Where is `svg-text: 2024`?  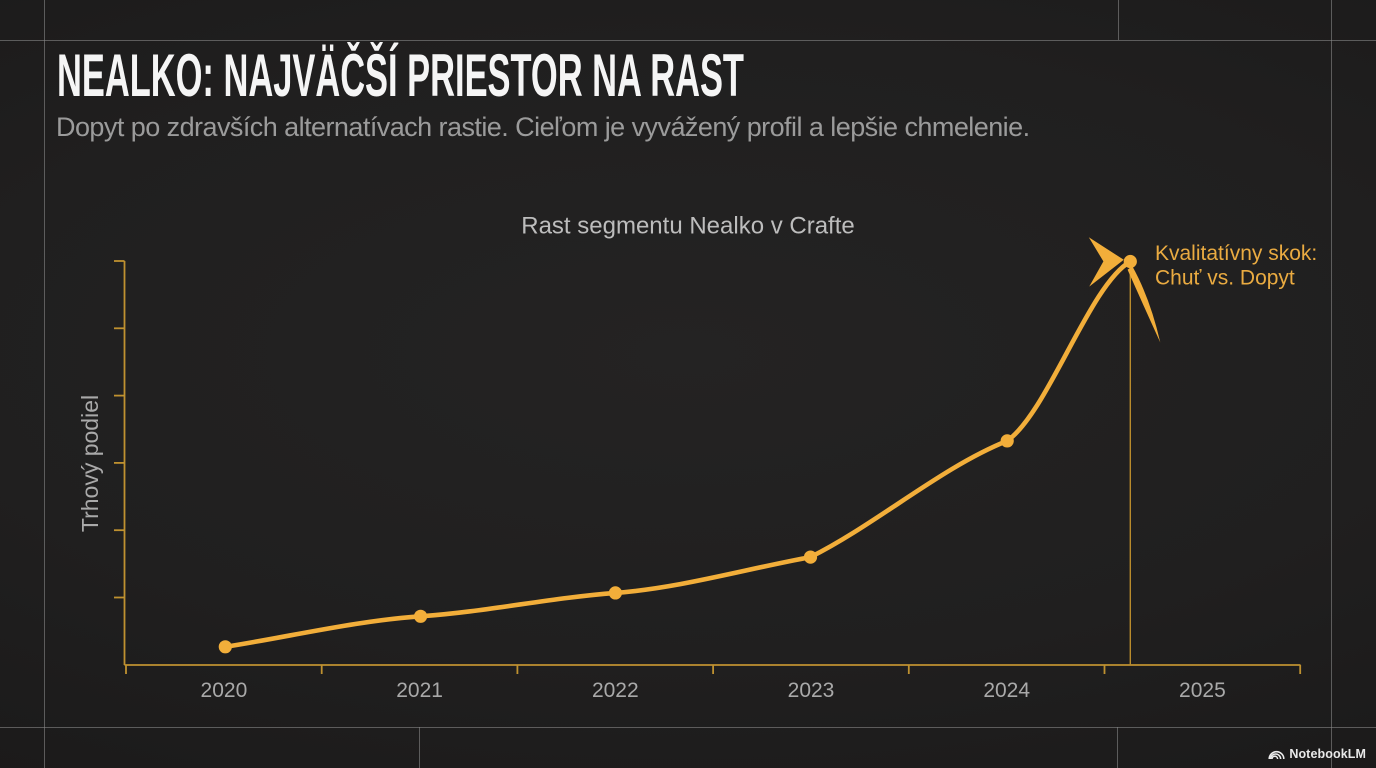
svg-text: 2024 is located at coordinates (1006, 690).